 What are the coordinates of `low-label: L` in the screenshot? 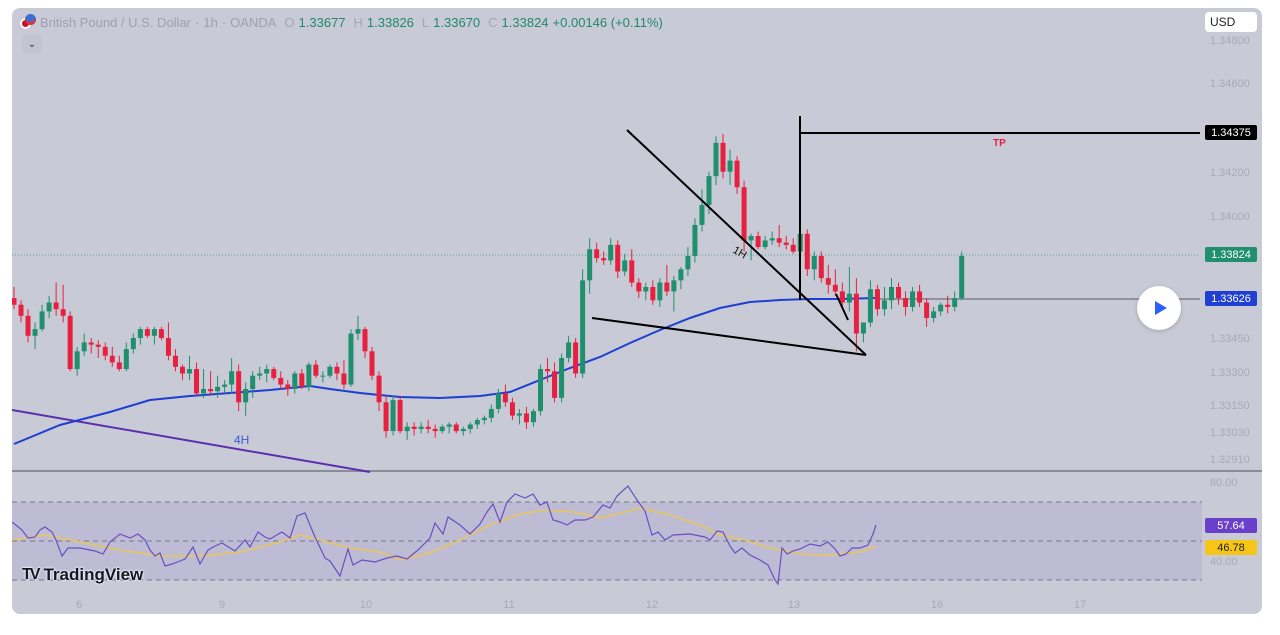 It's located at (425, 22).